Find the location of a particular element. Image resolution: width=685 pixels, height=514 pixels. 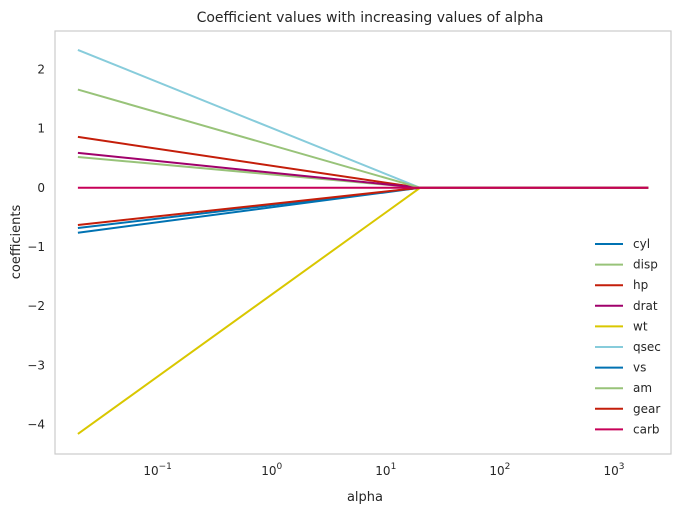

legend-label: hp is located at coordinates (640, 285).